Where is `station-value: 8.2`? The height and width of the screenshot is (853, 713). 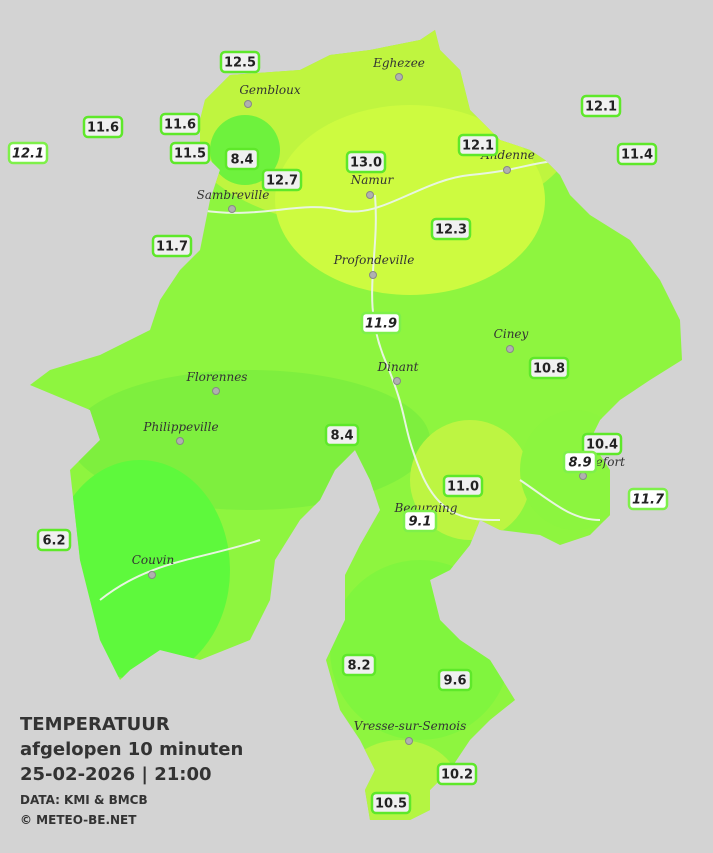 station-value: 8.2 is located at coordinates (358, 666).